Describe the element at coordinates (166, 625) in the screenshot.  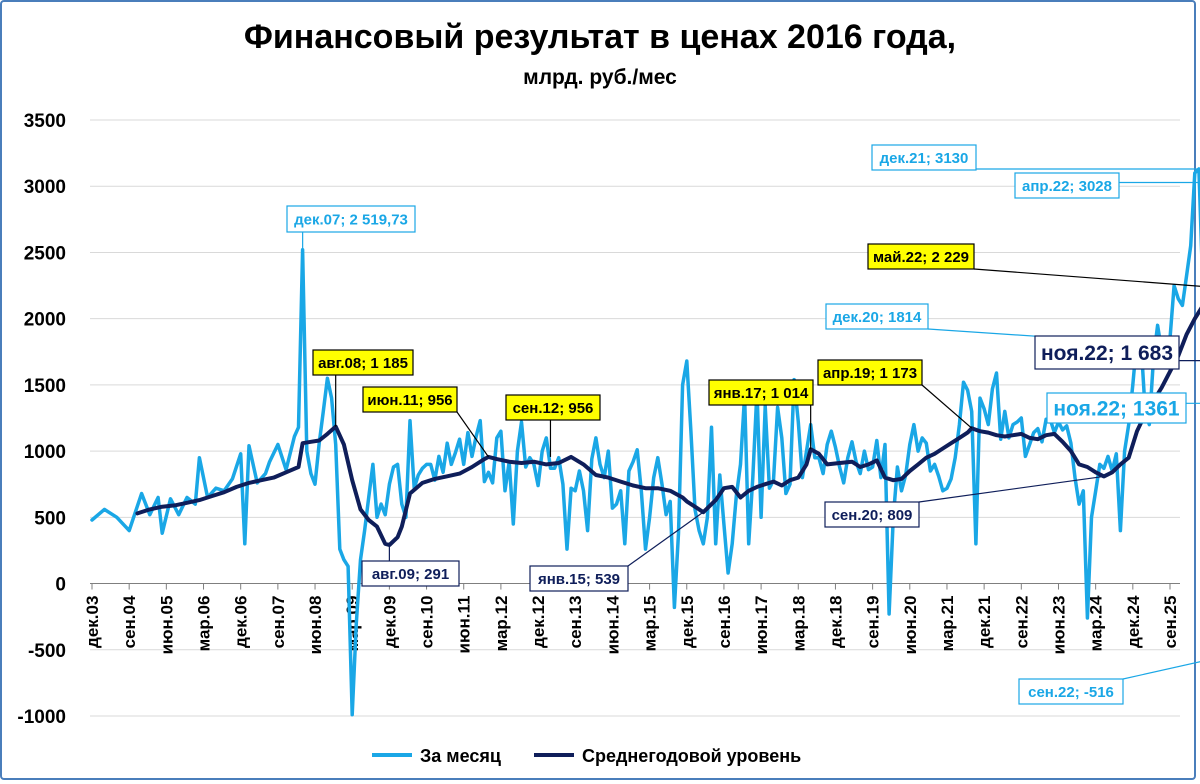
I see `x-tick-label: июн.05` at that location.